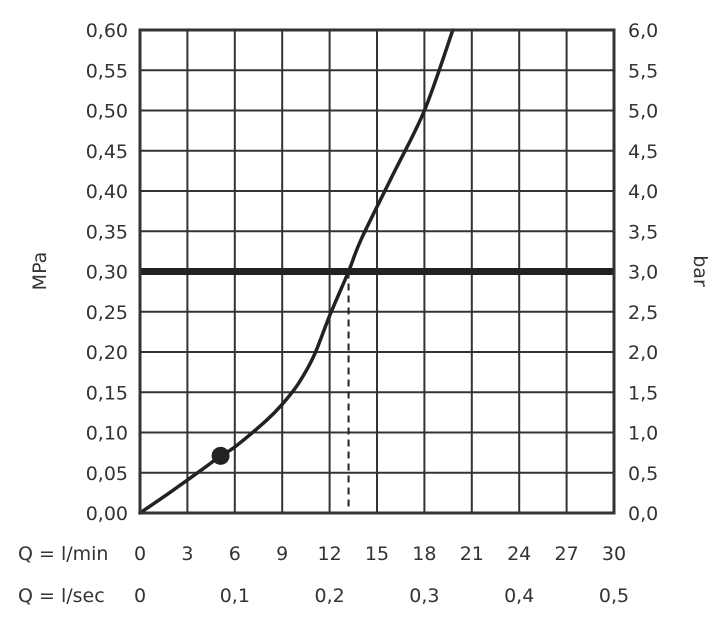 Image resolution: width=718 pixels, height=620 pixels. What do you see at coordinates (220, 455) in the screenshot?
I see `data-point-marker` at bounding box center [220, 455].